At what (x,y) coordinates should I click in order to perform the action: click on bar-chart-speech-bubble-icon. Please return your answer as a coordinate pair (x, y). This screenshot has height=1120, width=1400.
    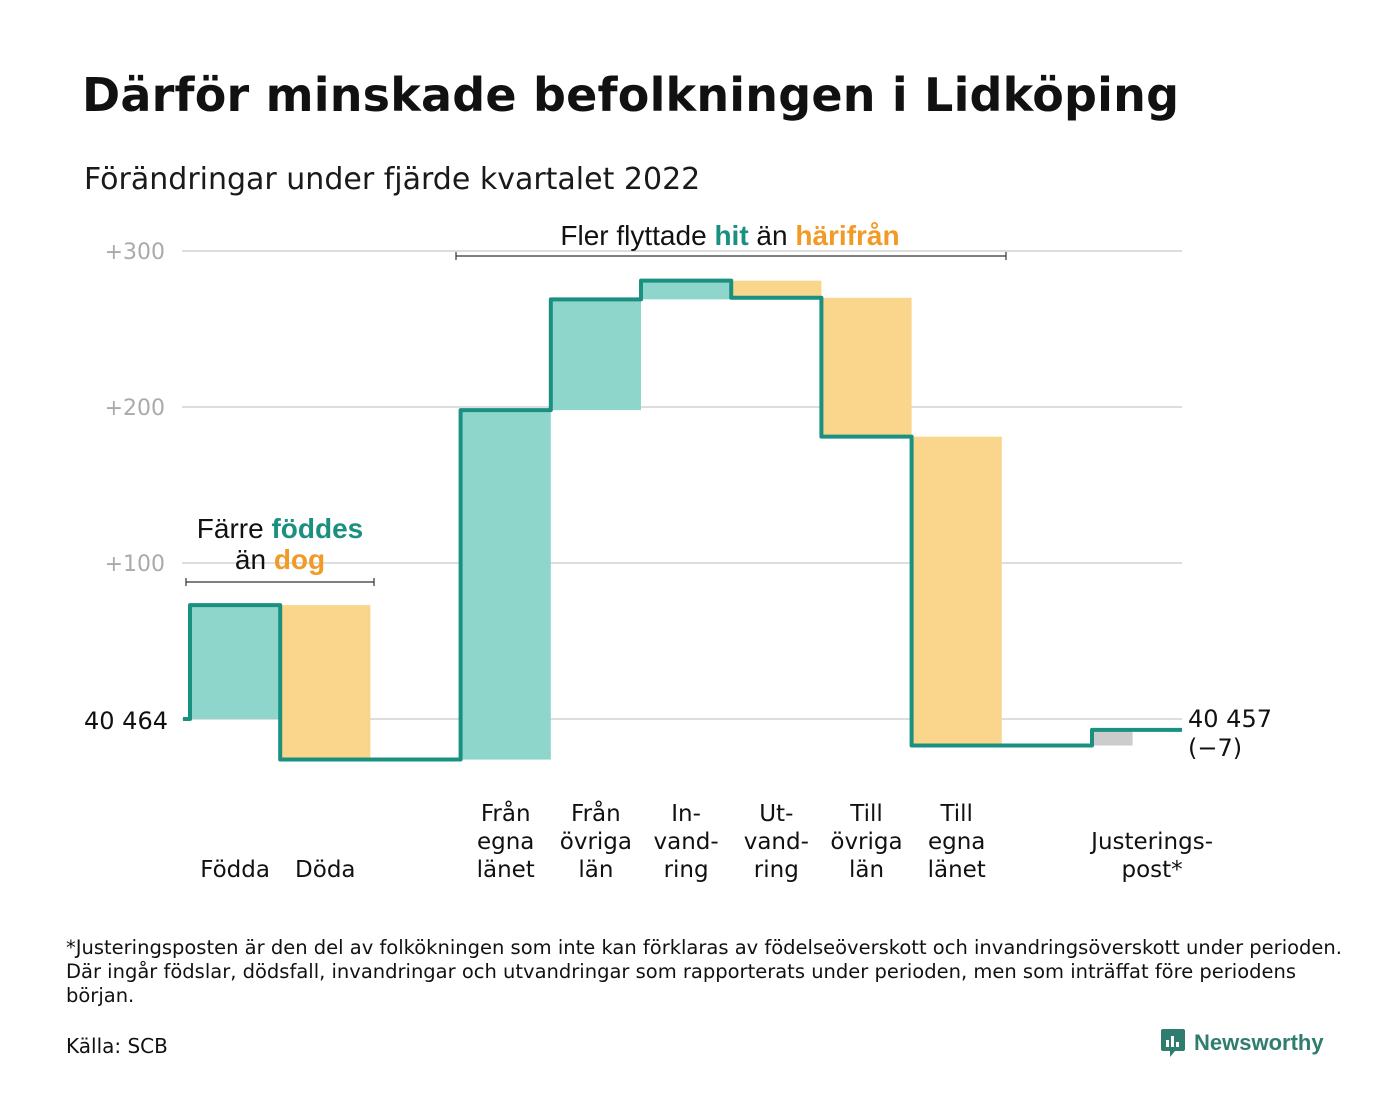
    Looking at the image, I should click on (1173, 1043).